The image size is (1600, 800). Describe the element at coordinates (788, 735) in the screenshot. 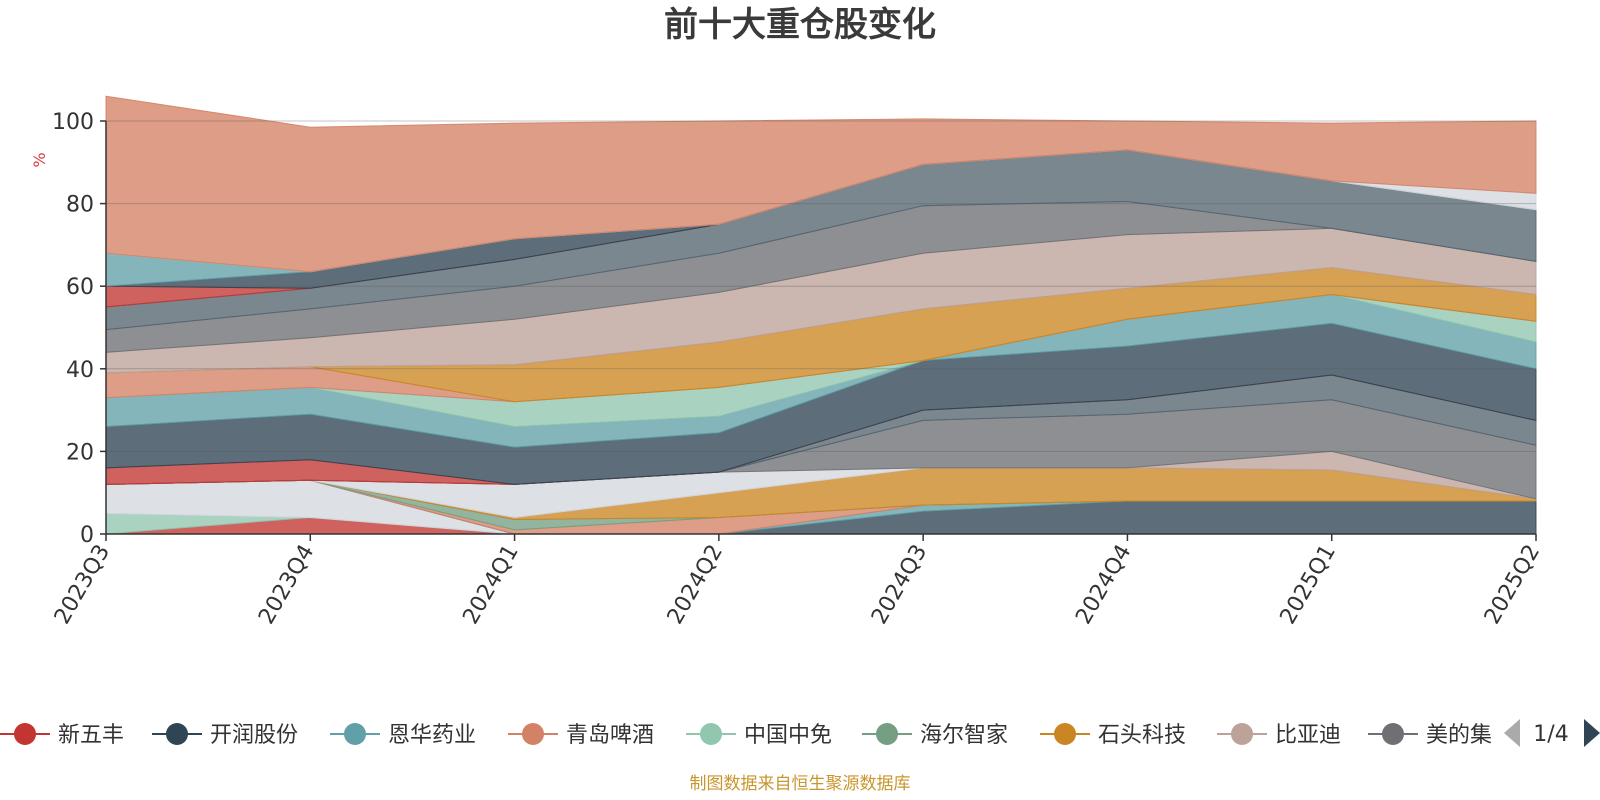

I see `legend-label: 中国中免` at that location.